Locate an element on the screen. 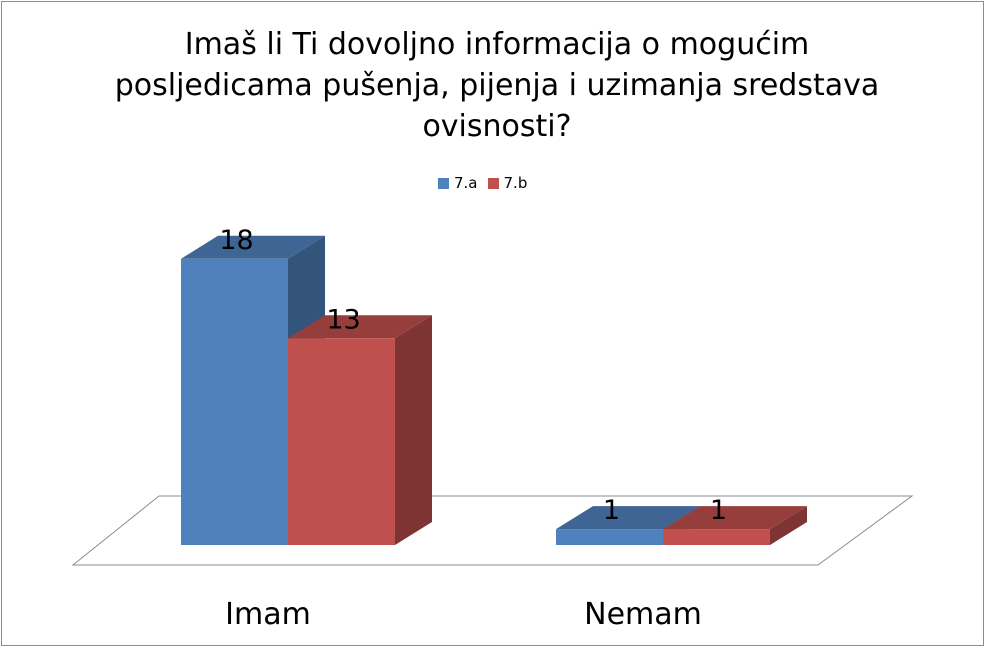  bar-imam-7a-front is located at coordinates (234, 401).